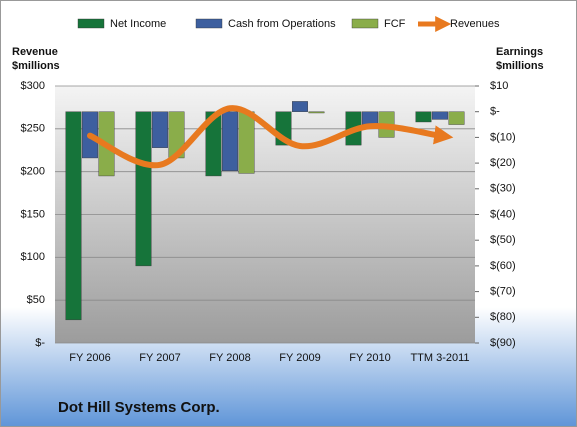  I want to click on x-tick-label: FY 2006, so click(89, 358).